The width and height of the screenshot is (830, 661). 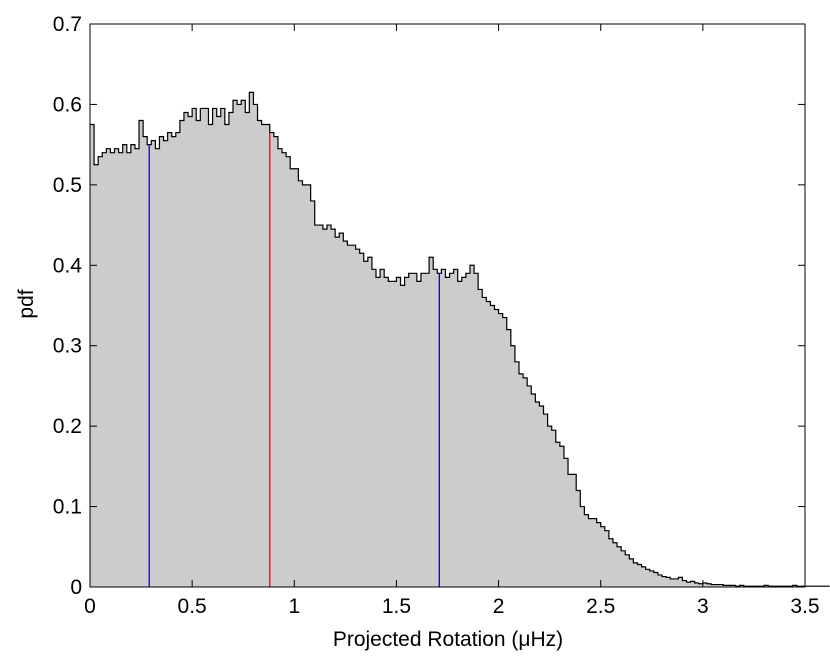 What do you see at coordinates (703, 606) in the screenshot?
I see `x-tick-label: 3` at bounding box center [703, 606].